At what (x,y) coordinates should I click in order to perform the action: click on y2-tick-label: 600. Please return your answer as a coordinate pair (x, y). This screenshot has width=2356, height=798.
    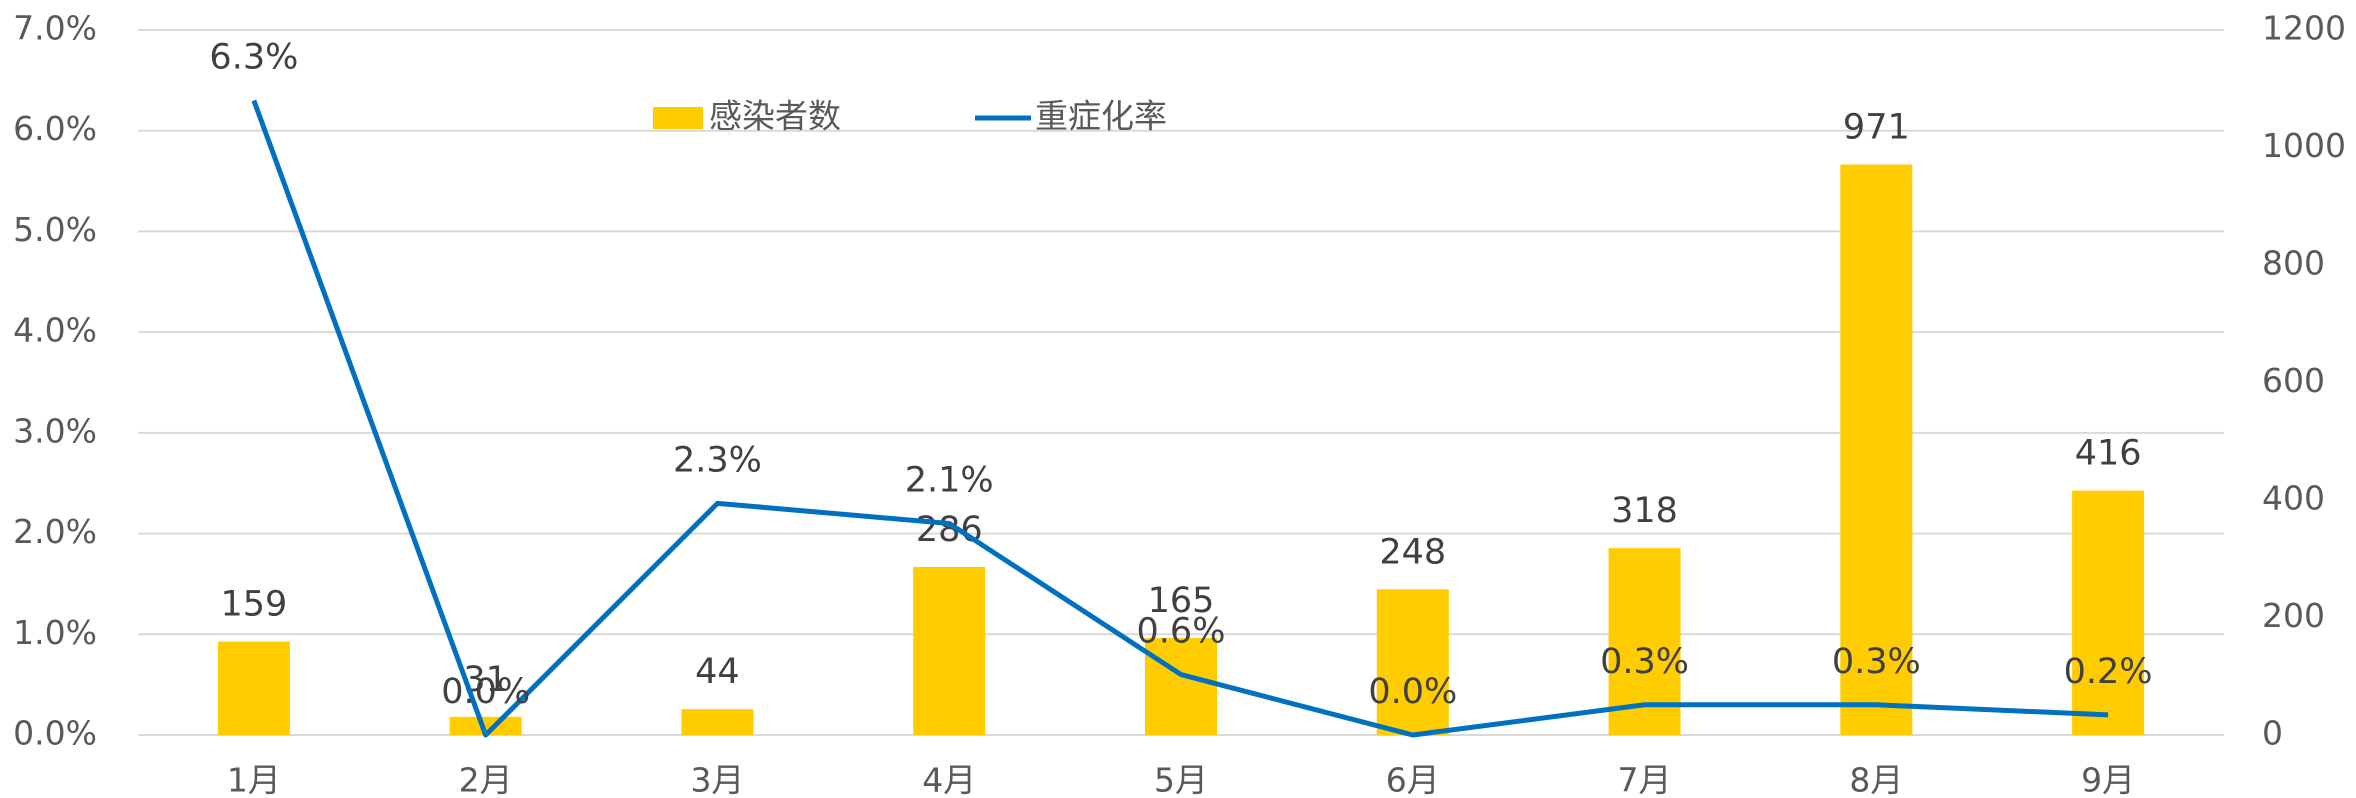
    Looking at the image, I should click on (2293, 380).